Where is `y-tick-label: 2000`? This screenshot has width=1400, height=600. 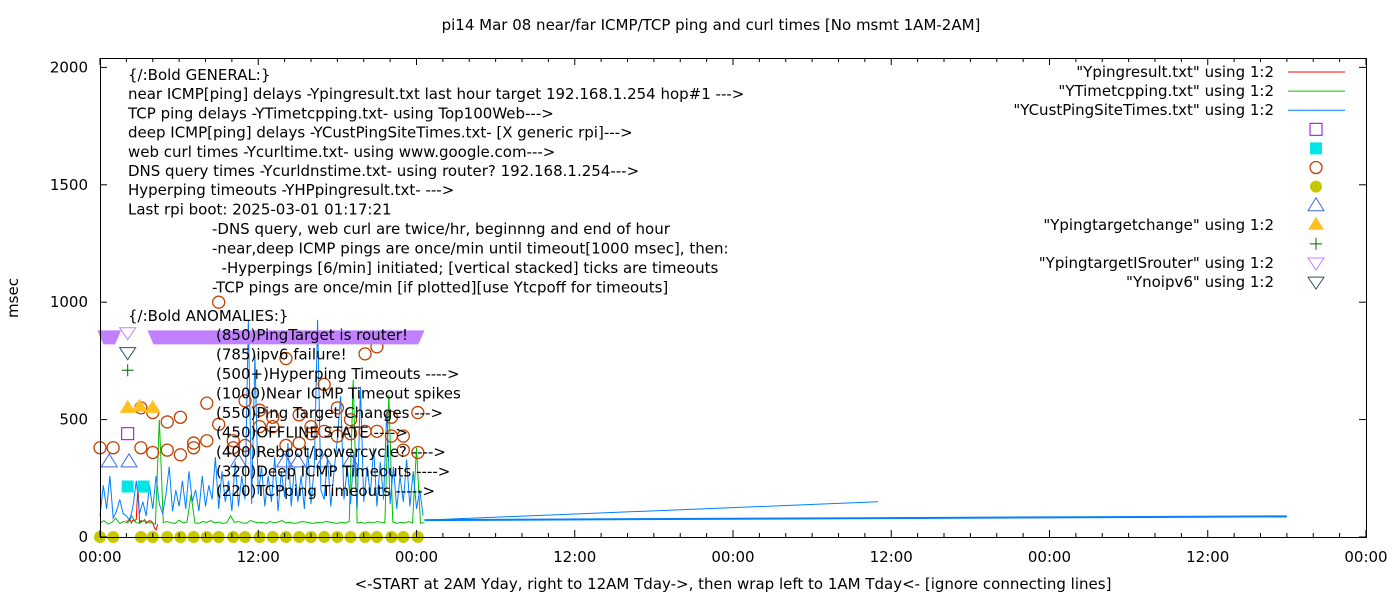
y-tick-label: 2000 is located at coordinates (69, 67).